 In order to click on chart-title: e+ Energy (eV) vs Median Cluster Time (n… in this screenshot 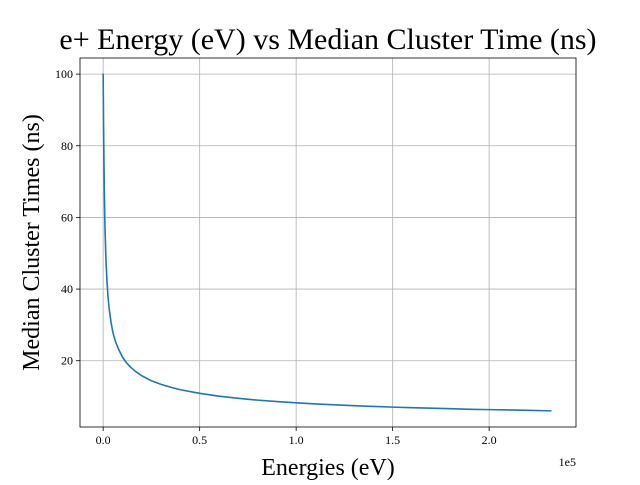, I will do `click(327, 39)`.